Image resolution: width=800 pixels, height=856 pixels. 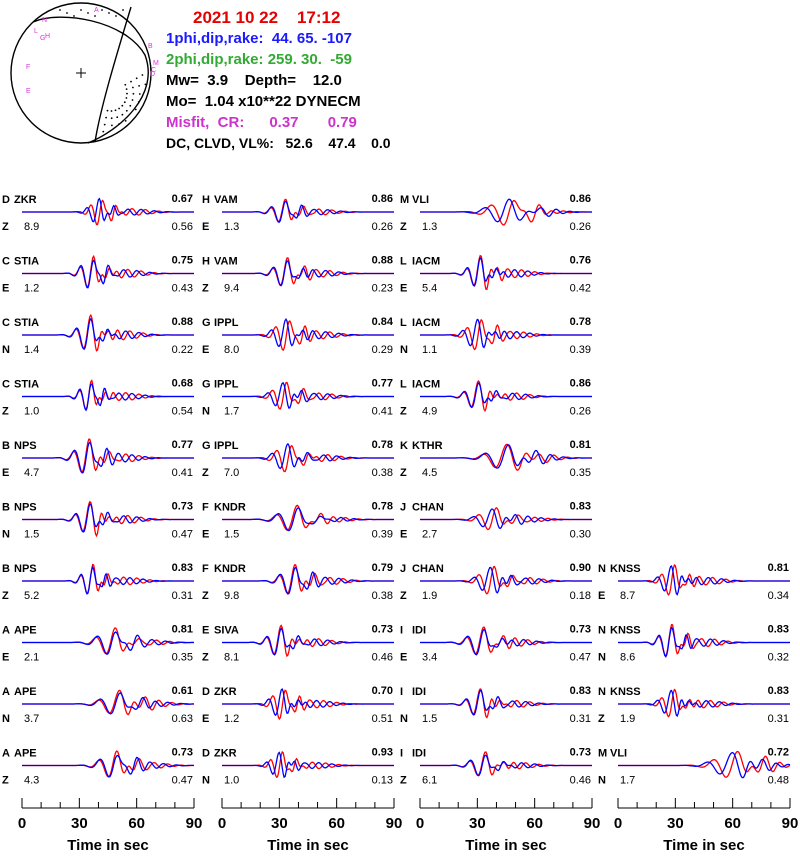 I want to click on trace-misfit: 0.22, so click(x=182, y=350).